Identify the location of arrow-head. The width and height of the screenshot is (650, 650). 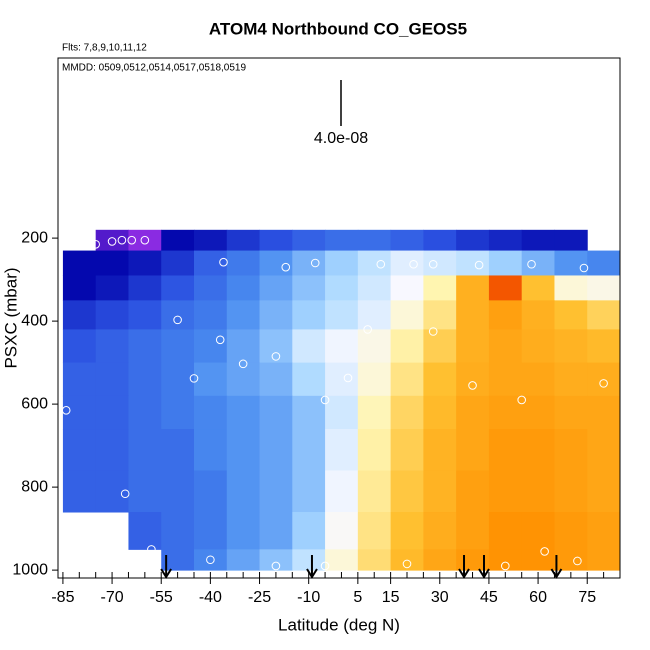
(556, 573).